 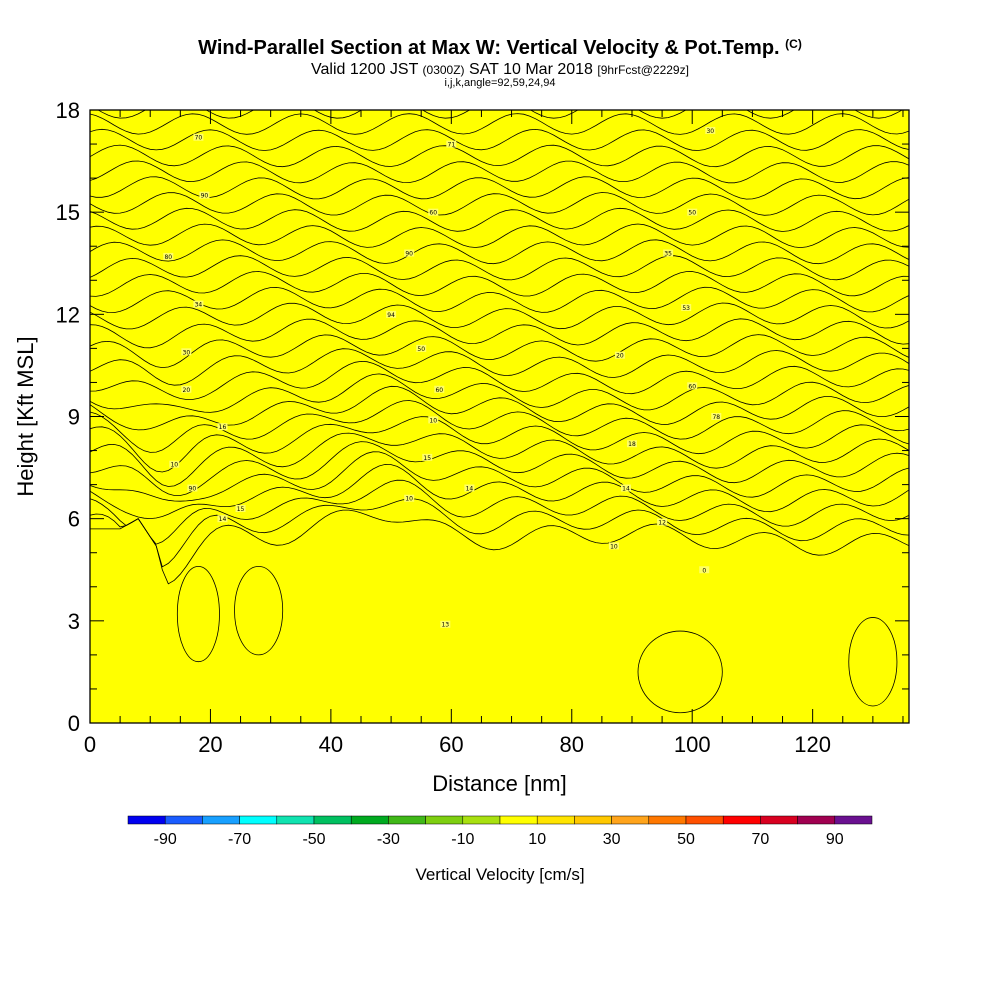 I want to click on x-tick-label: 20, so click(x=210, y=744).